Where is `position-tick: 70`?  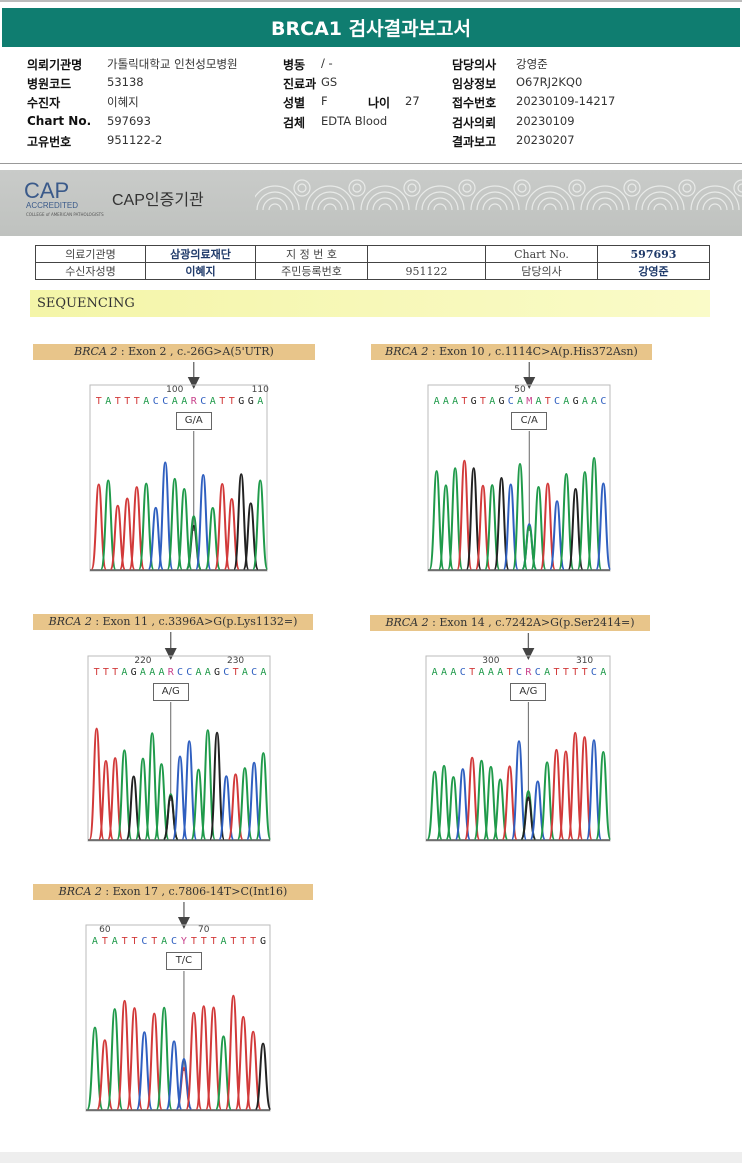
position-tick: 70 is located at coordinates (203, 930).